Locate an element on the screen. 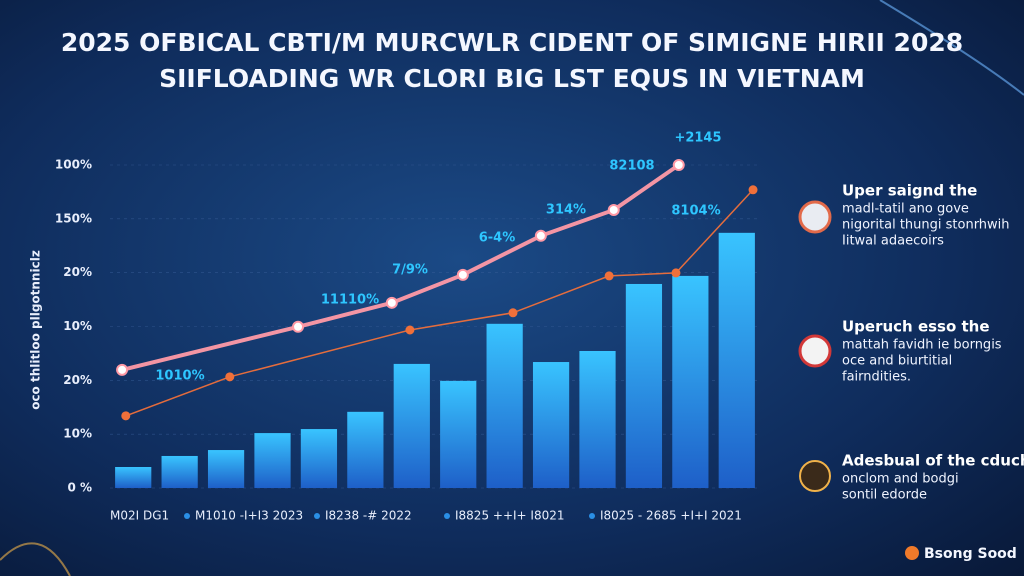 The height and width of the screenshot is (576, 1024). legend-entry: M1010 -I+I3 2023 is located at coordinates (249, 516).